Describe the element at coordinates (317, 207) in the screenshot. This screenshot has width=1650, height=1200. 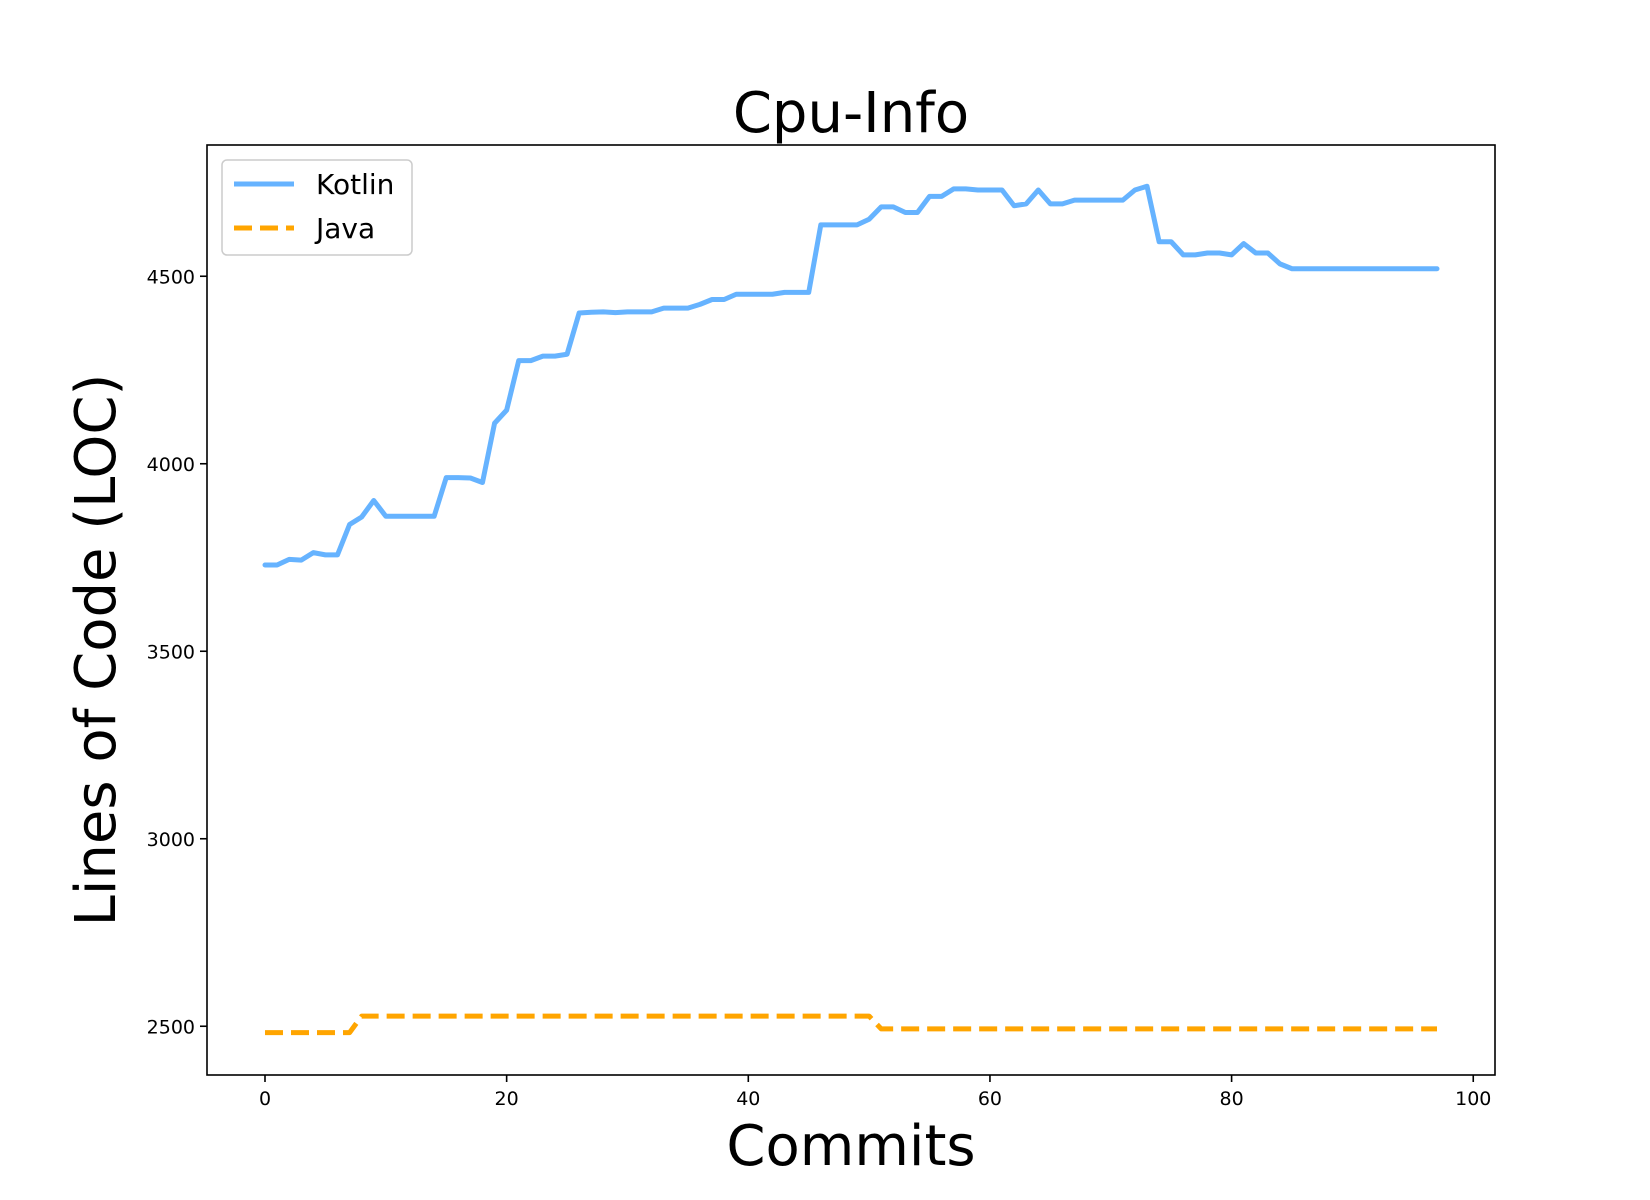
I see `legend: Kotlin Java` at that location.